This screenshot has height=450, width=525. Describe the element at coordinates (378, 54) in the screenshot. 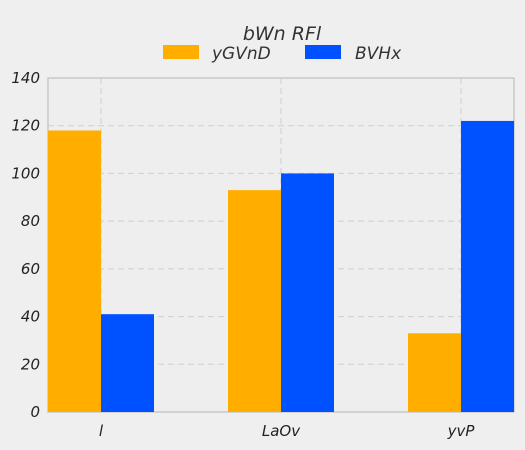

I see `legend-label-series-2: BVHx` at that location.